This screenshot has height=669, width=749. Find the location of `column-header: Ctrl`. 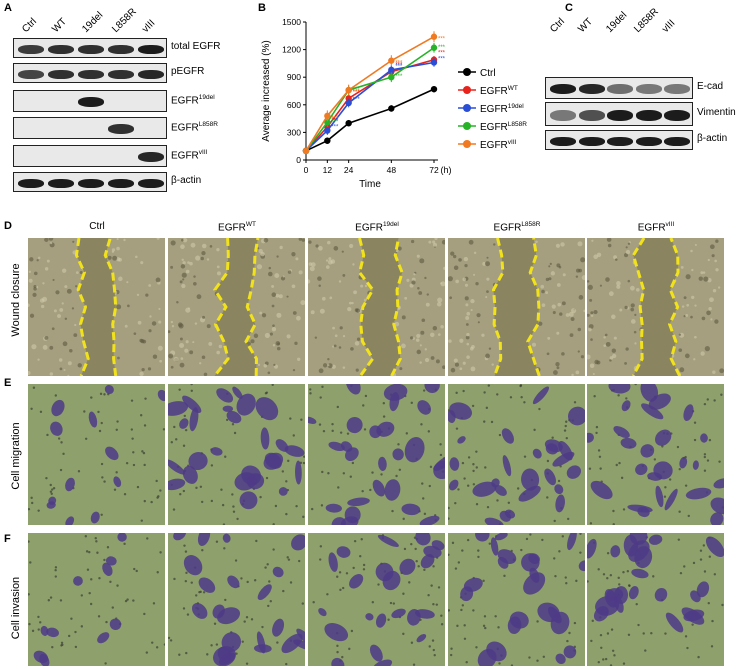

column-header: Ctrl is located at coordinates (97, 226).